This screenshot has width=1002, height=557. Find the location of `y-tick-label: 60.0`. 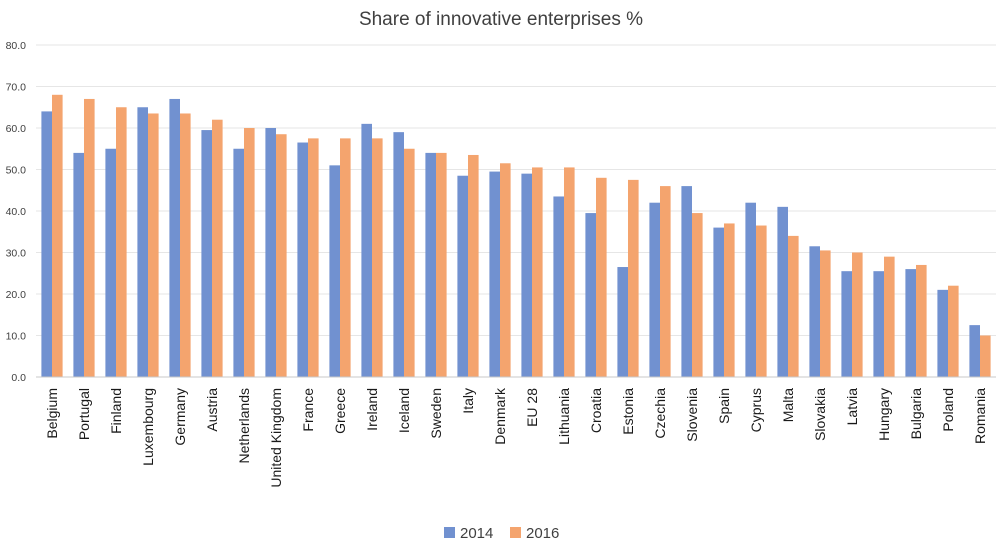

y-tick-label: 60.0 is located at coordinates (16, 129).